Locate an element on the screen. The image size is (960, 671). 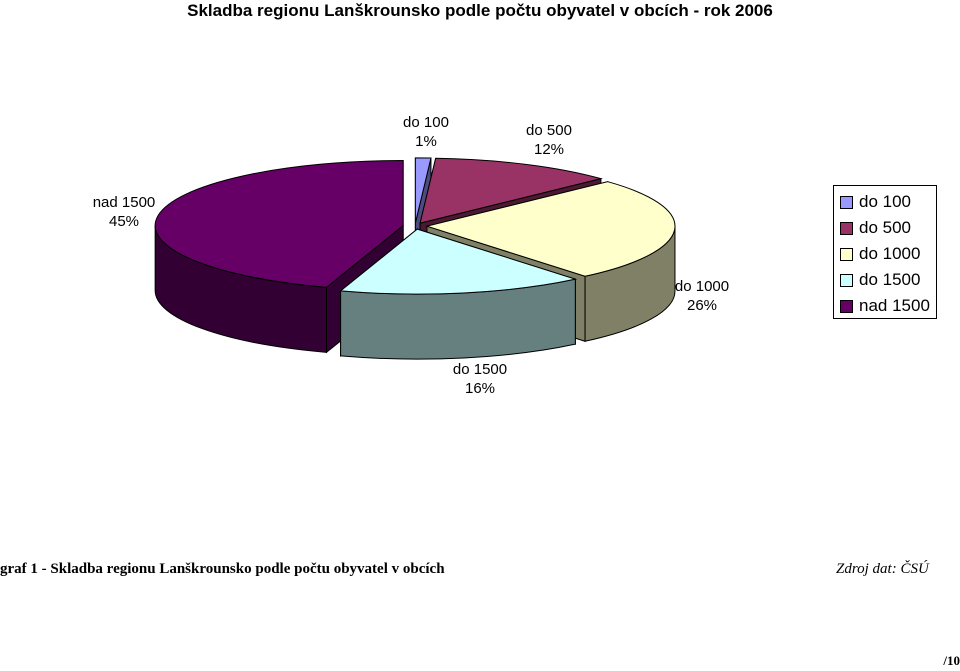
data-label-do-1500: do 1500 16% is located at coordinates (480, 379).